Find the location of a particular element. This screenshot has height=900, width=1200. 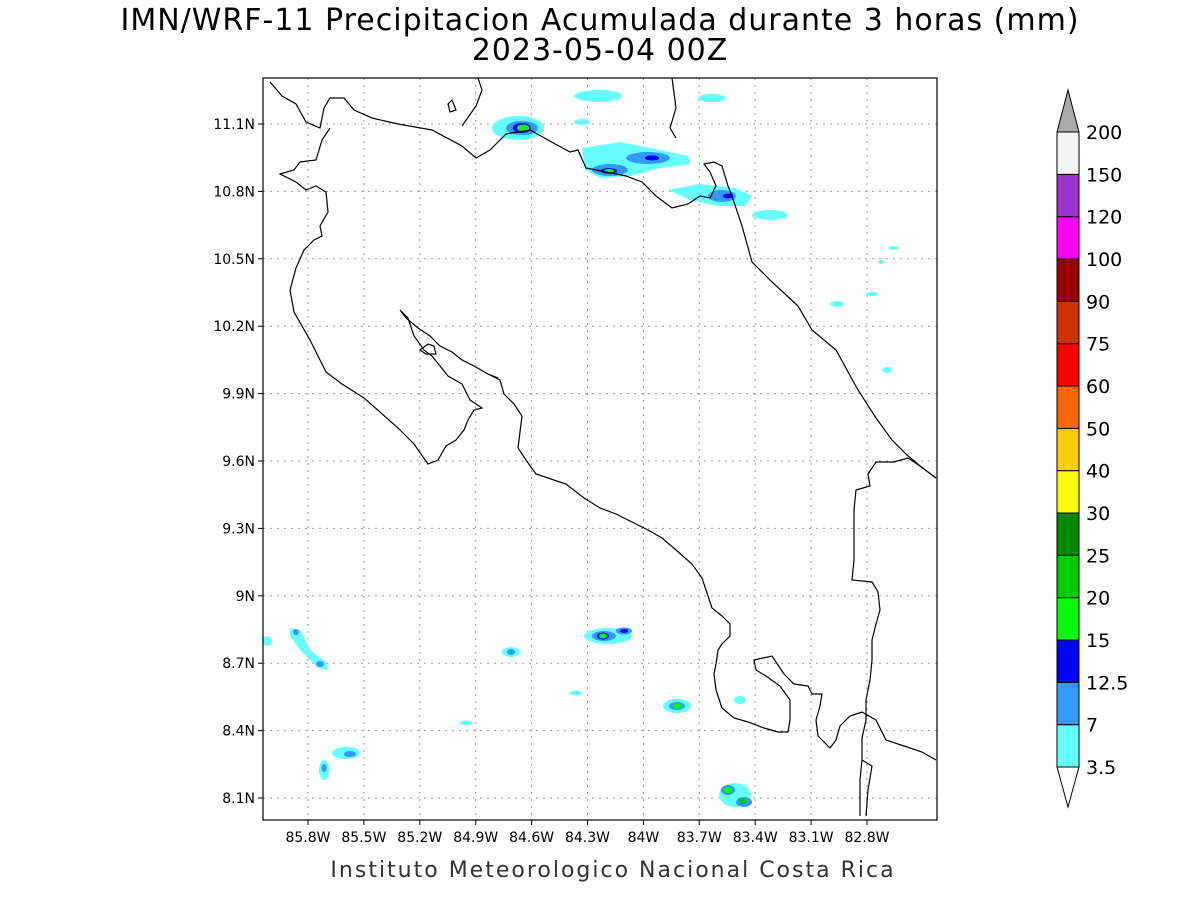

gulf-island is located at coordinates (427, 349).